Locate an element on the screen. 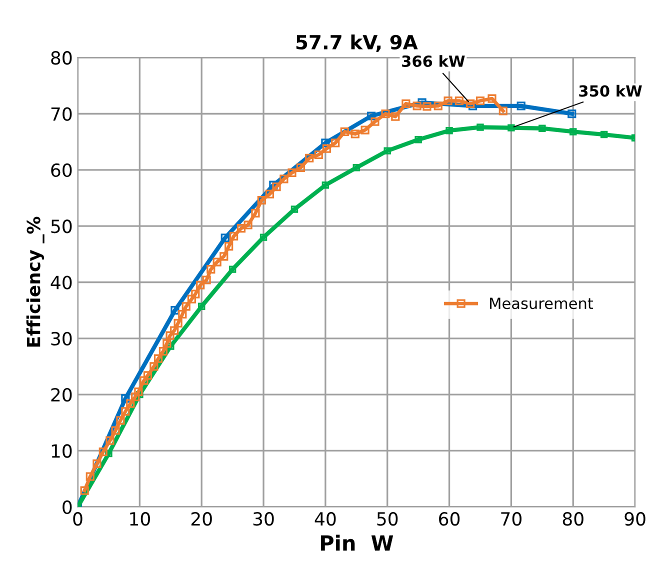 The width and height of the screenshot is (648, 576). x-tick-label: 0 is located at coordinates (77, 519).